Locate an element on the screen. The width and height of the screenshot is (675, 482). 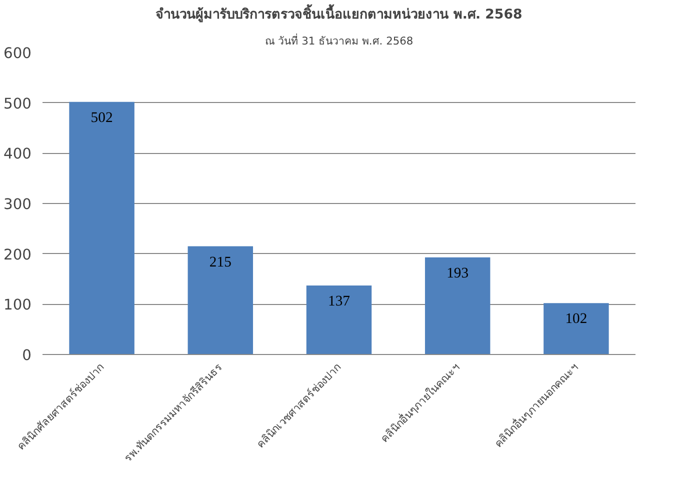
y-tick-label: 100 is located at coordinates (18, 305).